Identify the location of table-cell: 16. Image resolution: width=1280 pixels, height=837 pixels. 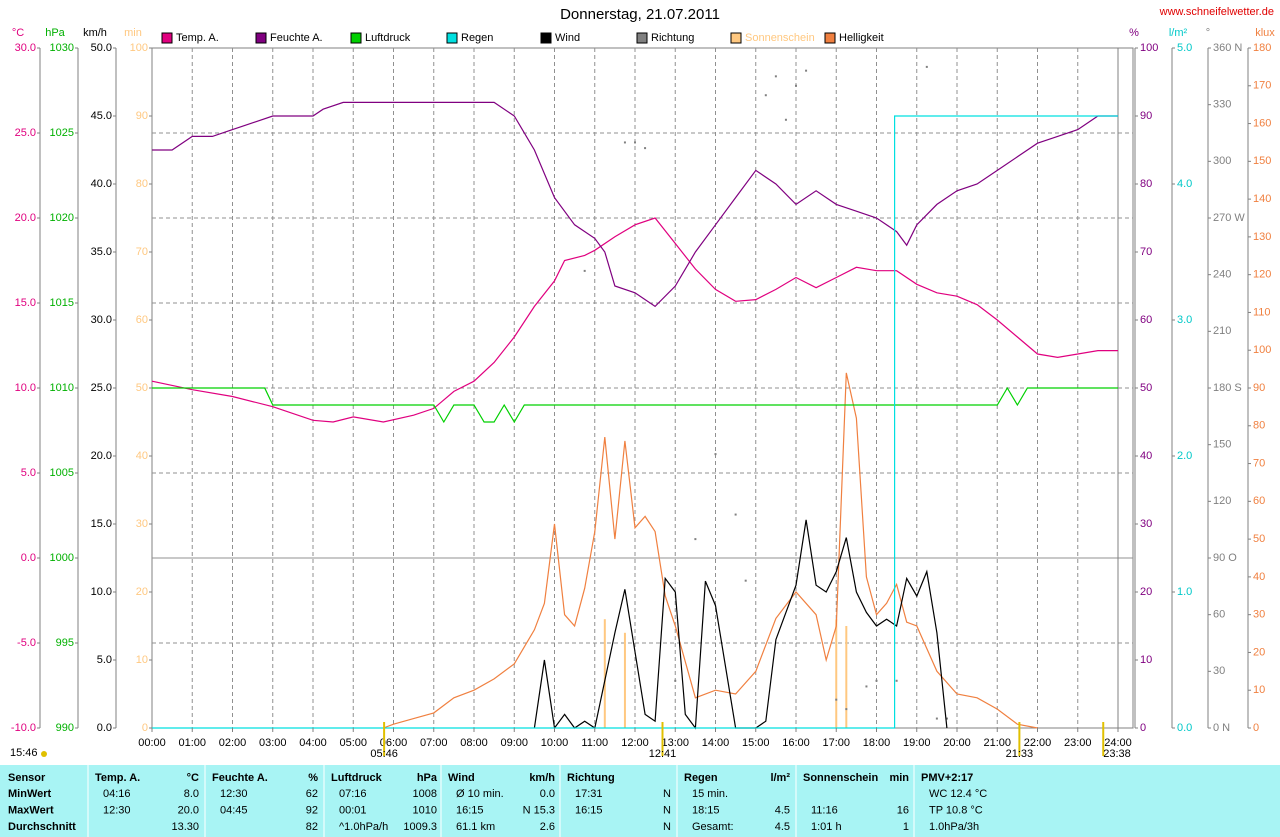
(903, 810).